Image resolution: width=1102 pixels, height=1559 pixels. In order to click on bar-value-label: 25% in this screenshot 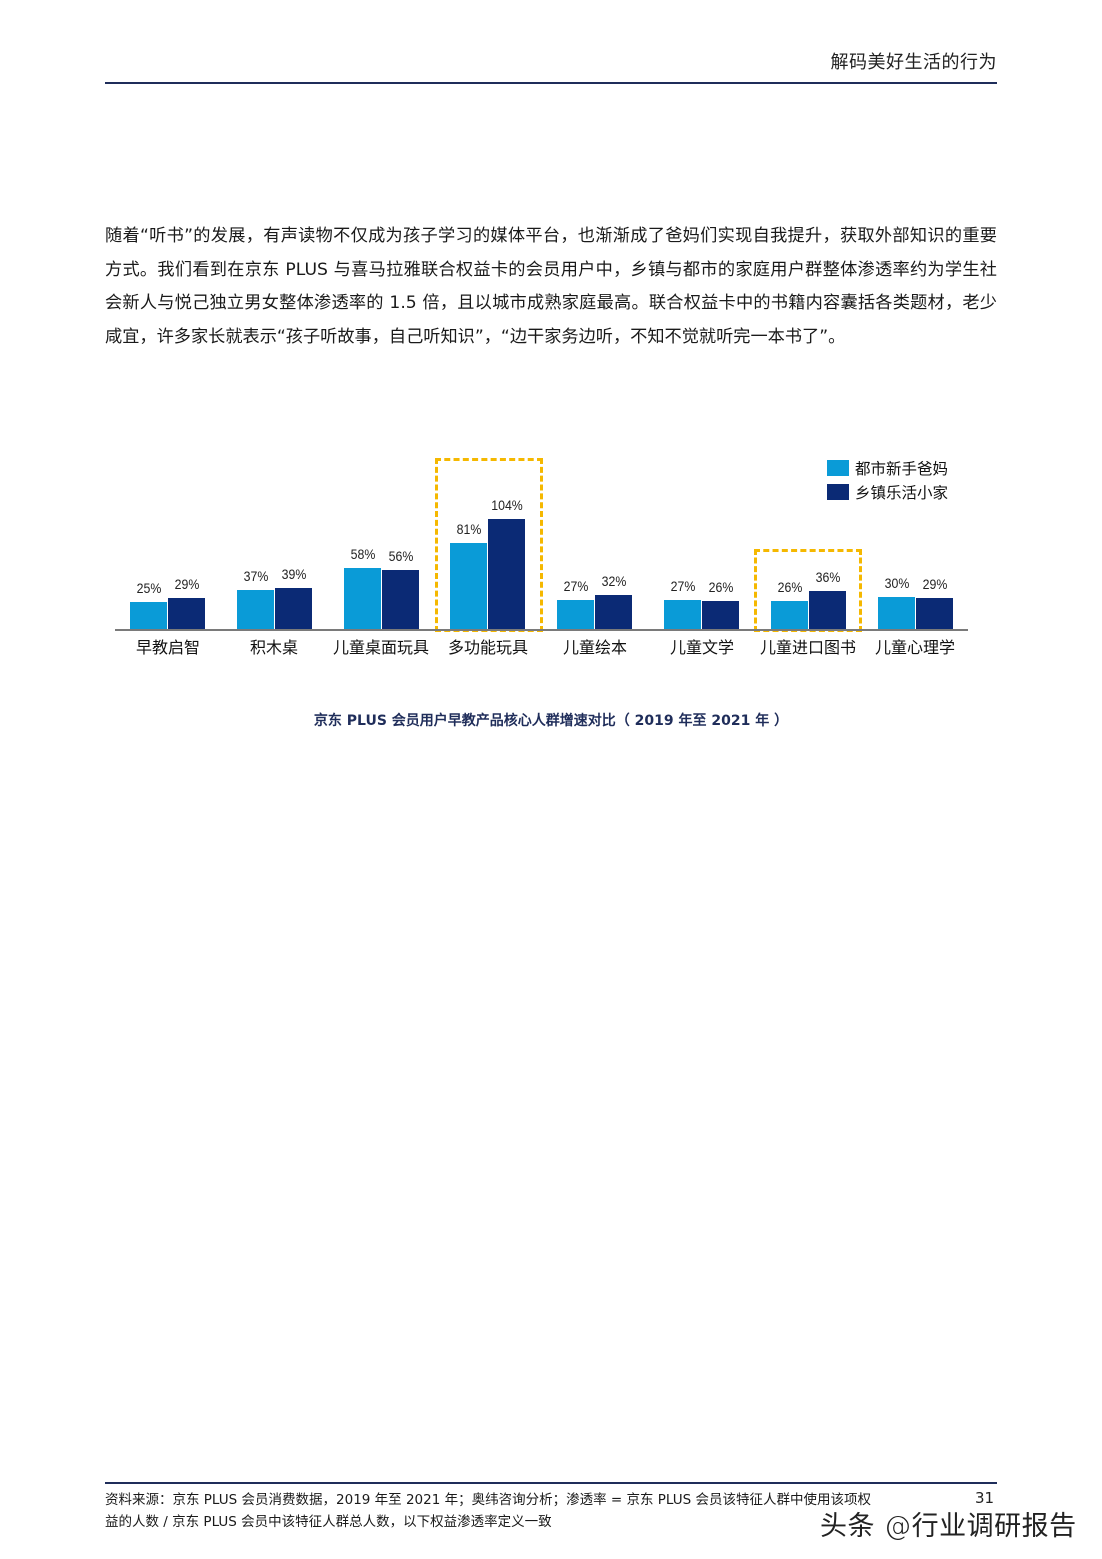, I will do `click(148, 588)`.